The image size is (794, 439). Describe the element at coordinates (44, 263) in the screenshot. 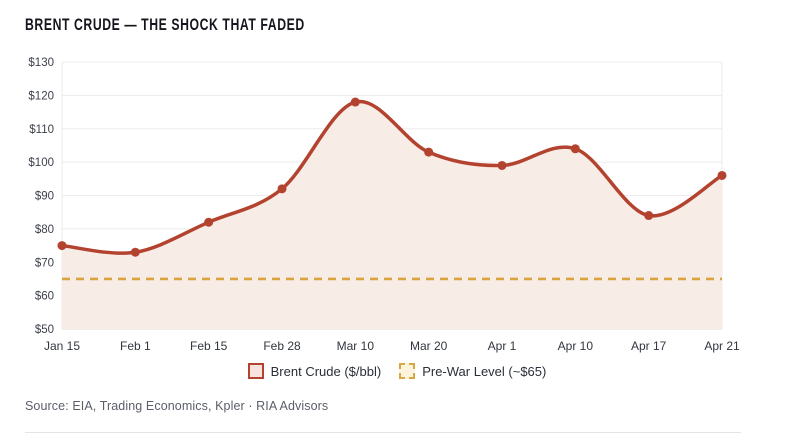

I see `svg-text: $70` at that location.